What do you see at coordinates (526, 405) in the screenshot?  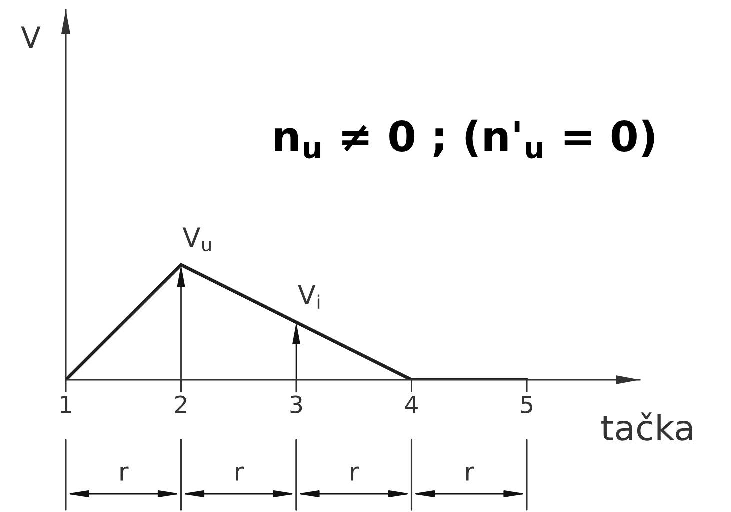 I see `x-tick-label: 5` at bounding box center [526, 405].